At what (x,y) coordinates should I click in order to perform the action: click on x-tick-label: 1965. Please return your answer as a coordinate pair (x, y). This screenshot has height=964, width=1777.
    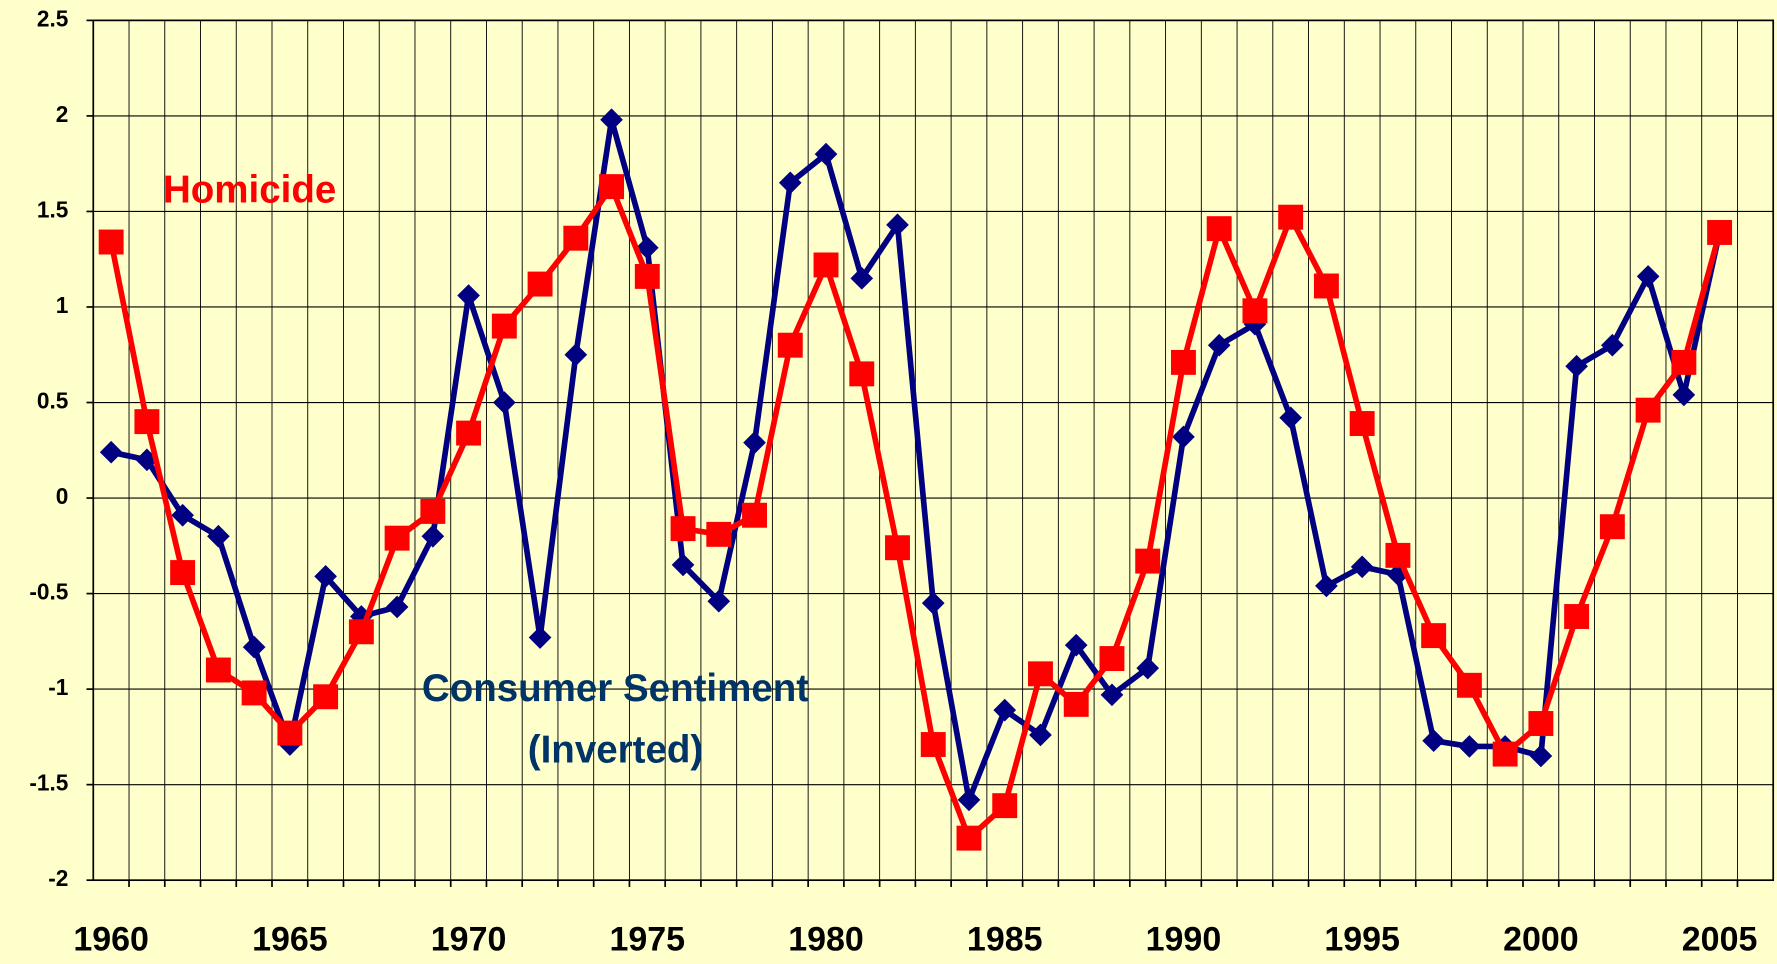
    Looking at the image, I should click on (290, 939).